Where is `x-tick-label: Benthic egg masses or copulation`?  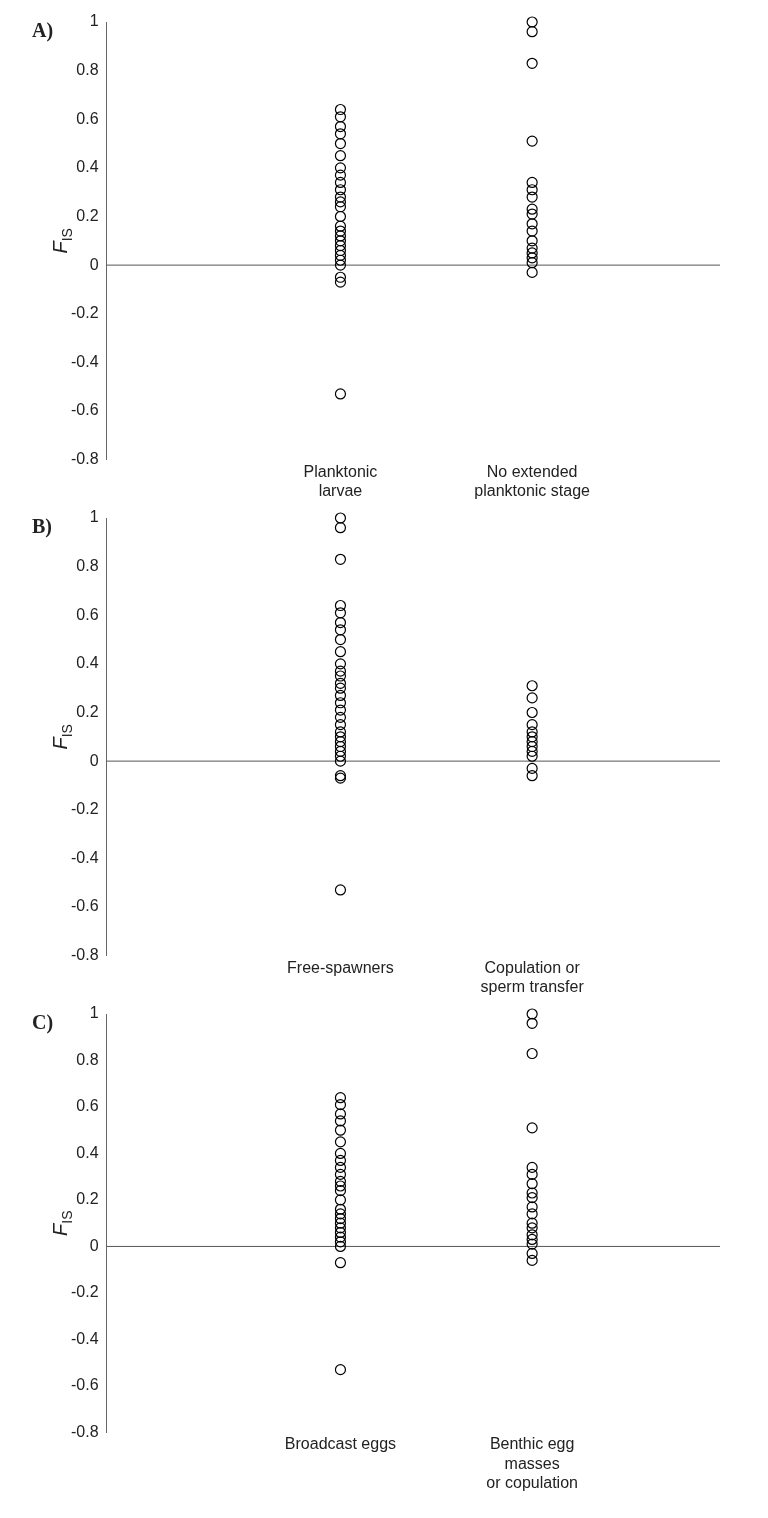
x-tick-label: Benthic egg masses or copulation is located at coordinates (532, 1463).